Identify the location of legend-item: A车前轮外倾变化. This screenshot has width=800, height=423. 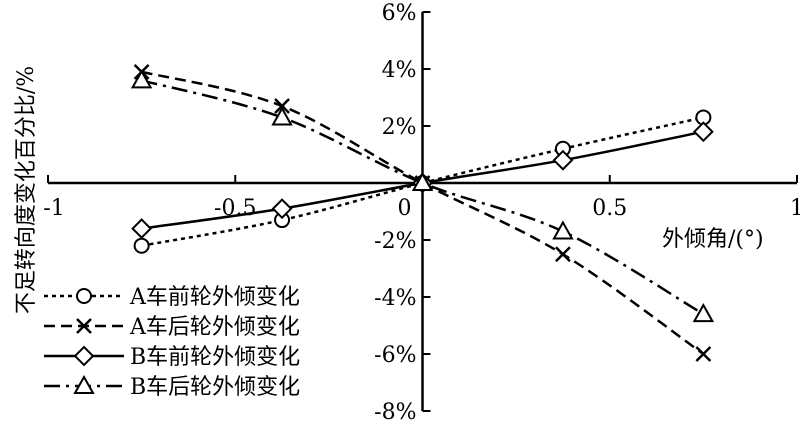
(172, 297).